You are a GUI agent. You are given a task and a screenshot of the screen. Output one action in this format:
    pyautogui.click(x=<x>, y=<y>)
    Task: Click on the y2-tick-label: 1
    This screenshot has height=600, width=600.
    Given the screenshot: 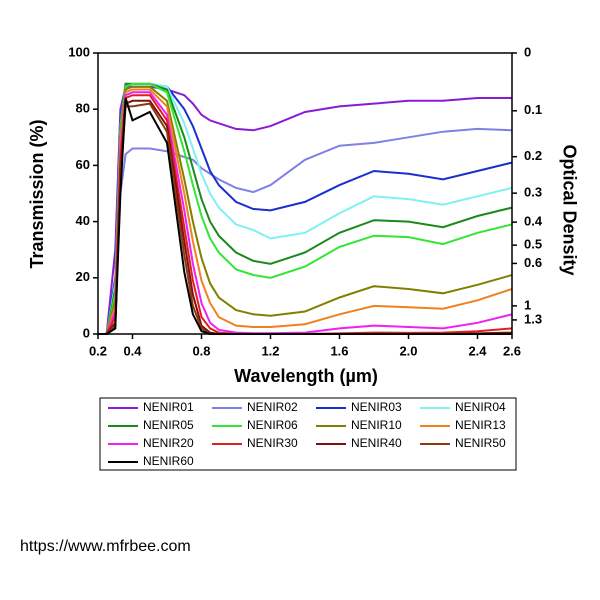 What is the action you would take?
    pyautogui.click(x=527, y=304)
    